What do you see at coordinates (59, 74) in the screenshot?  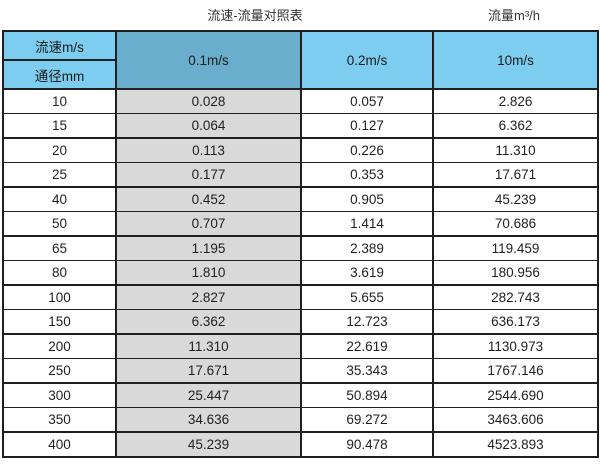 I see `corner-cell-diameter: 通径mm` at bounding box center [59, 74].